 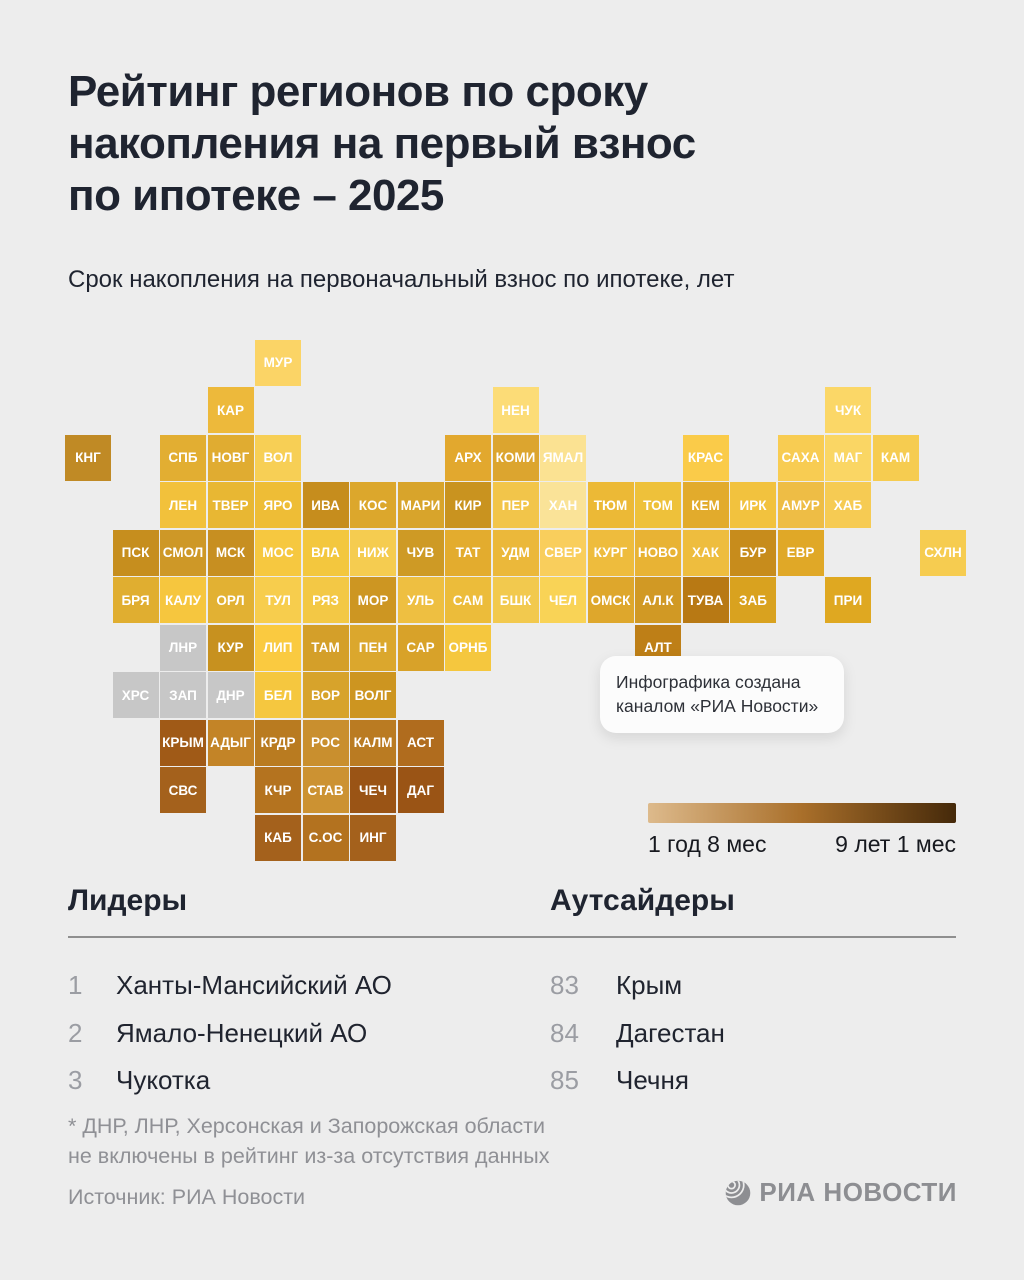 What do you see at coordinates (373, 790) in the screenshot?
I see `map-tile-ЧЕЧ: ЧЕЧ` at bounding box center [373, 790].